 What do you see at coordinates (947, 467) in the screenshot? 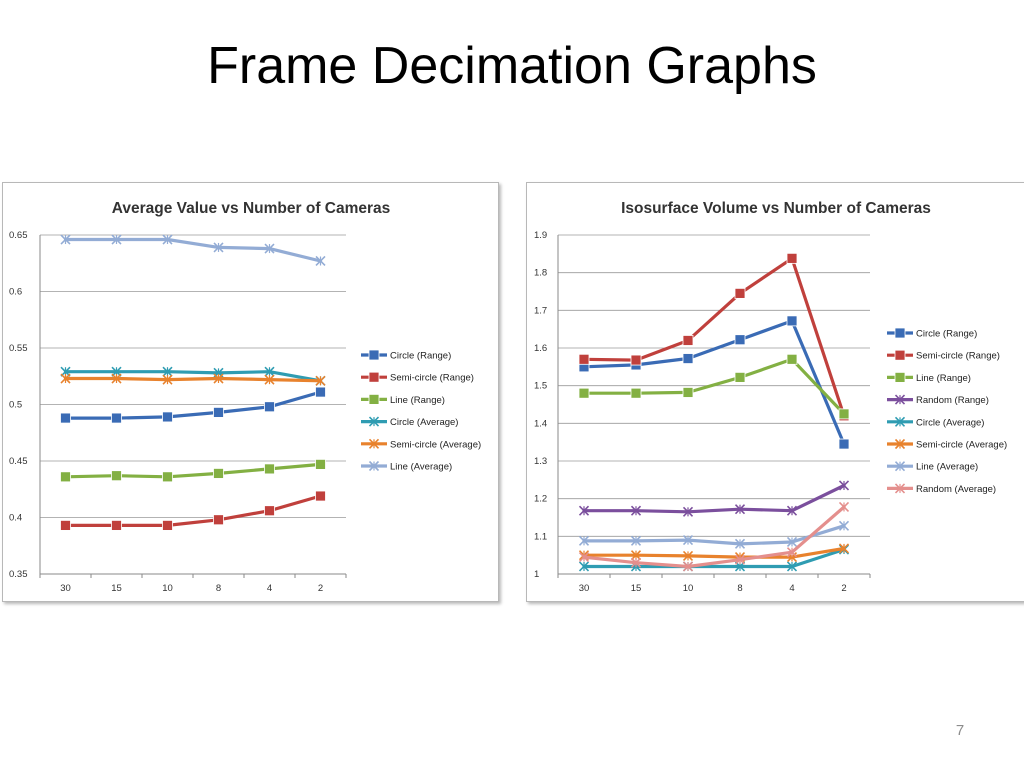
I see `legend-label: Line (Average)` at bounding box center [947, 467].